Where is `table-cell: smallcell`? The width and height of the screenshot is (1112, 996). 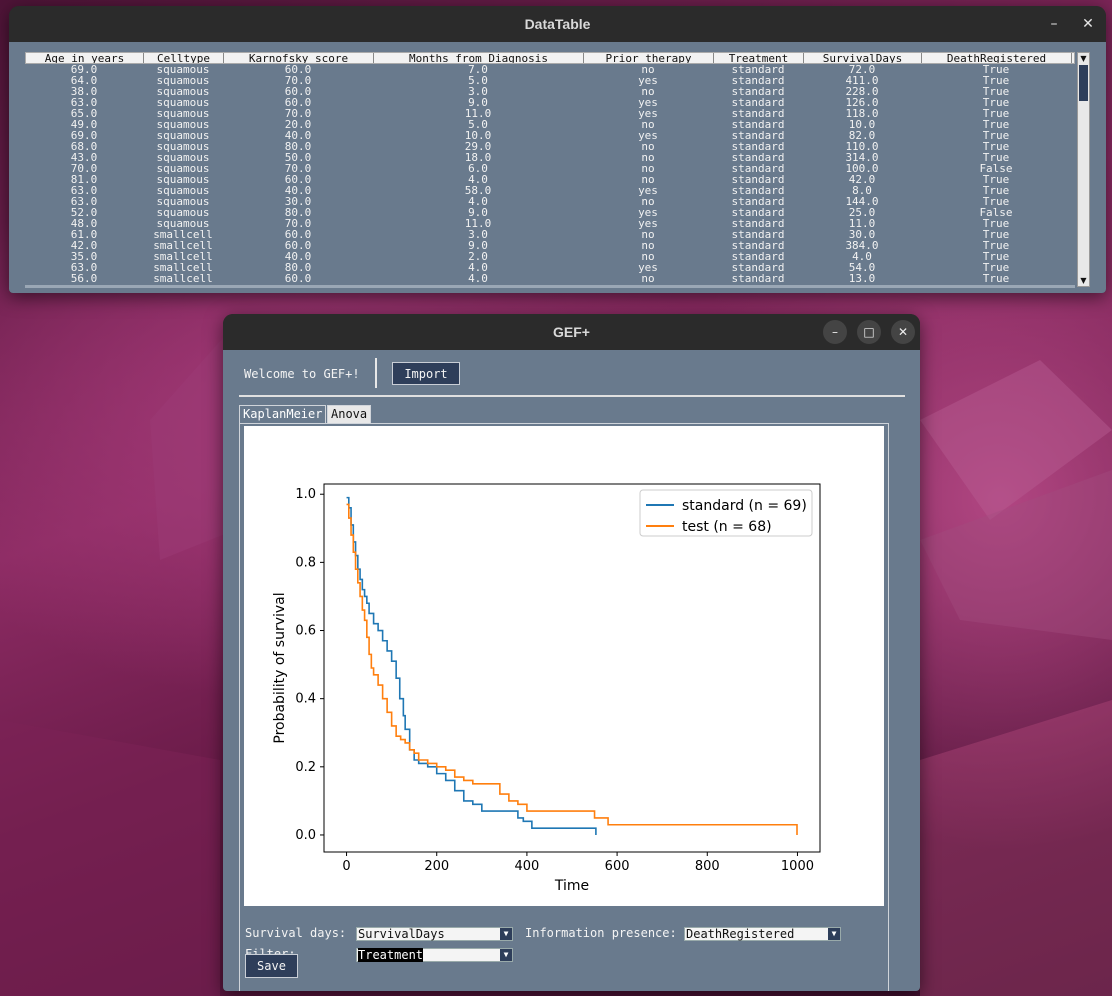
table-cell: smallcell is located at coordinates (183, 234).